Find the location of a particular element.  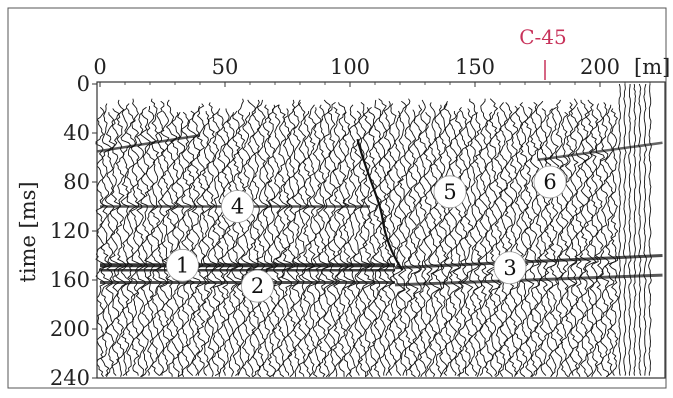

x-axis: 0 50 100 150 200 is located at coordinates (372, 71).